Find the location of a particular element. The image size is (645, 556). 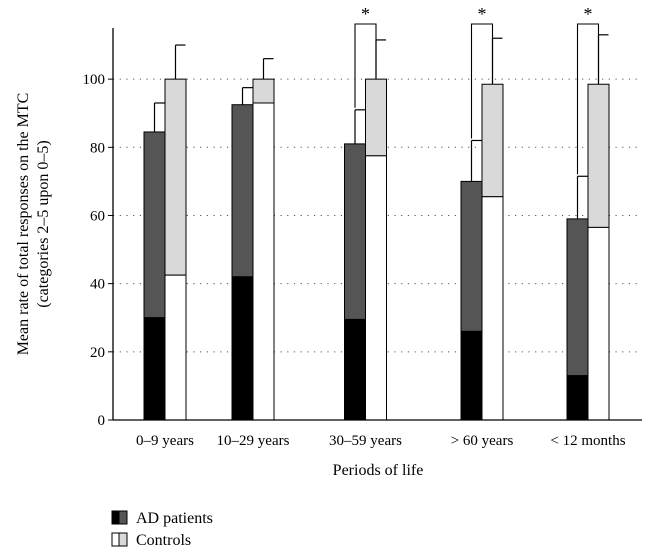

legend-label-controls: Controls is located at coordinates (163, 540).